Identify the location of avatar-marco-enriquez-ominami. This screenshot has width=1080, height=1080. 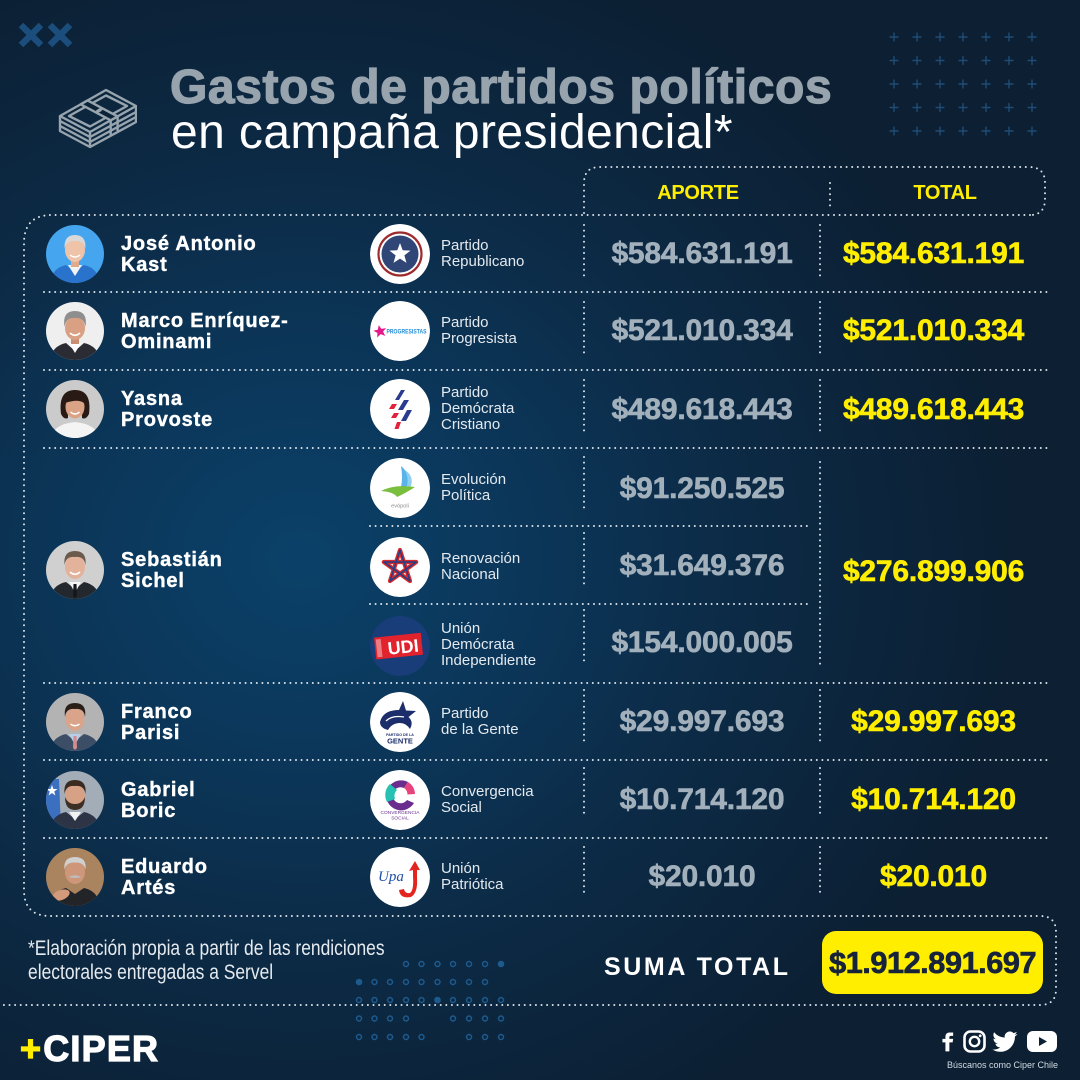
(75, 331).